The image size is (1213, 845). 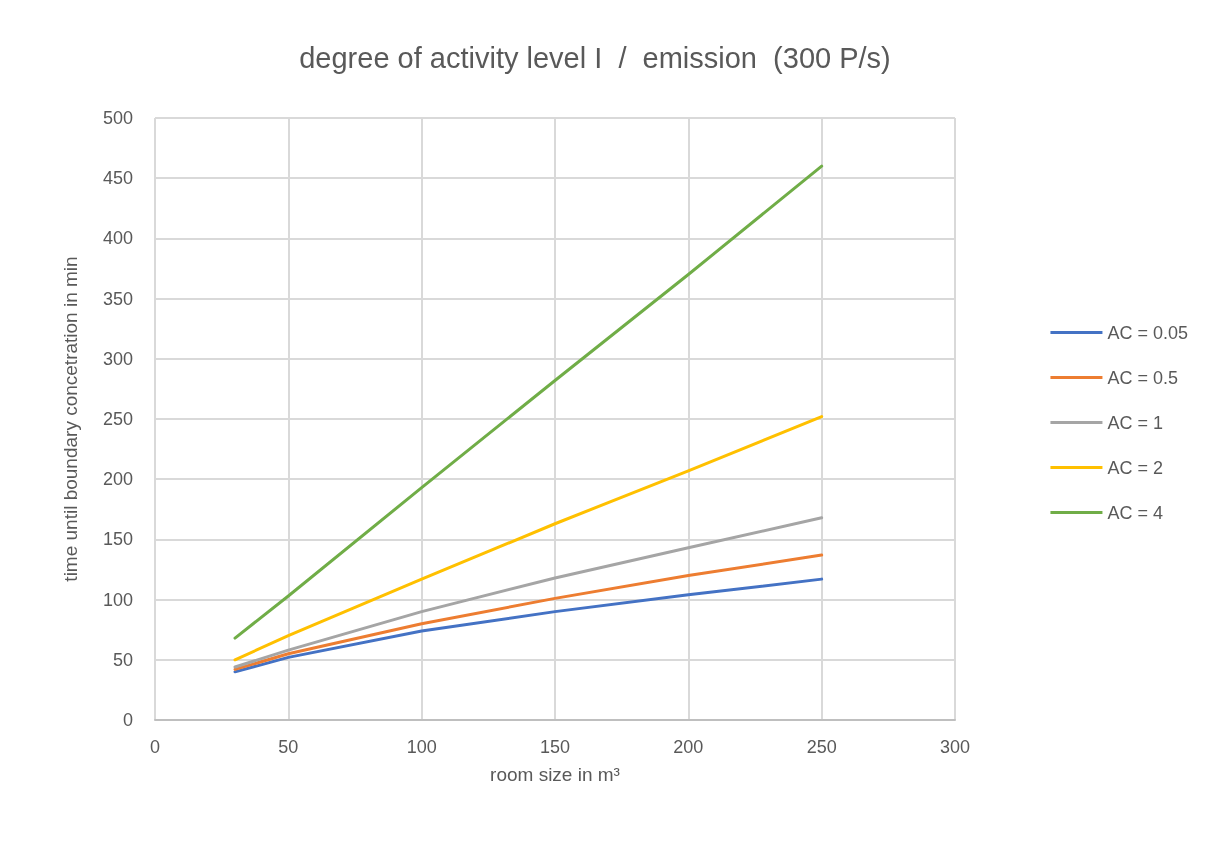 What do you see at coordinates (1135, 467) in the screenshot?
I see `legend-label: AC = 2` at bounding box center [1135, 467].